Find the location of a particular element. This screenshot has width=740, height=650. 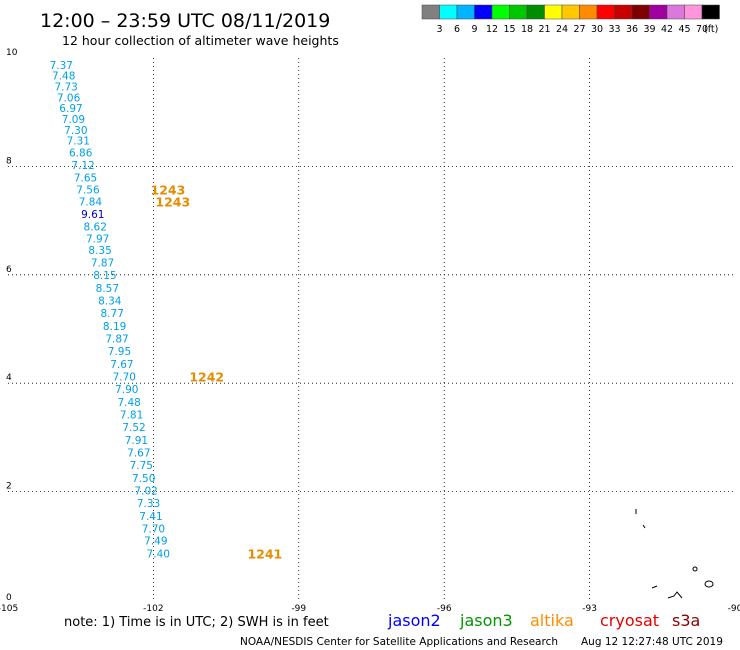

time-label: 1242 is located at coordinates (206, 376).